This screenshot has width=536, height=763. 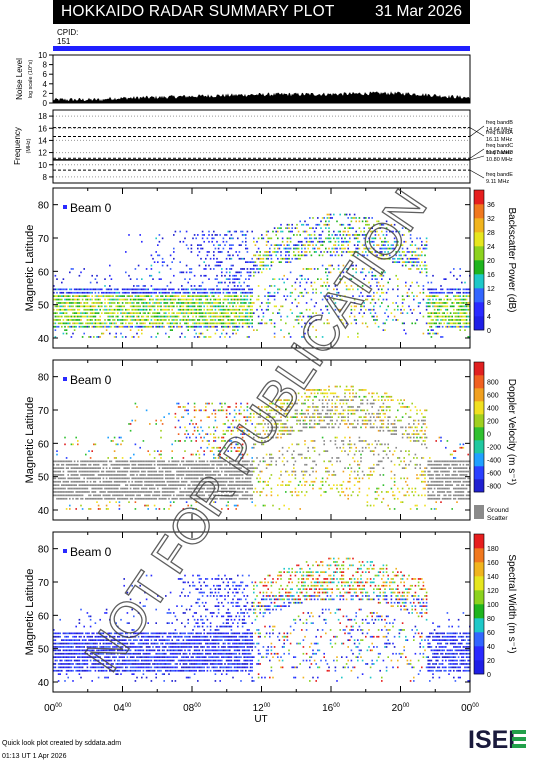 I want to click on colorbar-tick-label: 400, so click(x=493, y=409).